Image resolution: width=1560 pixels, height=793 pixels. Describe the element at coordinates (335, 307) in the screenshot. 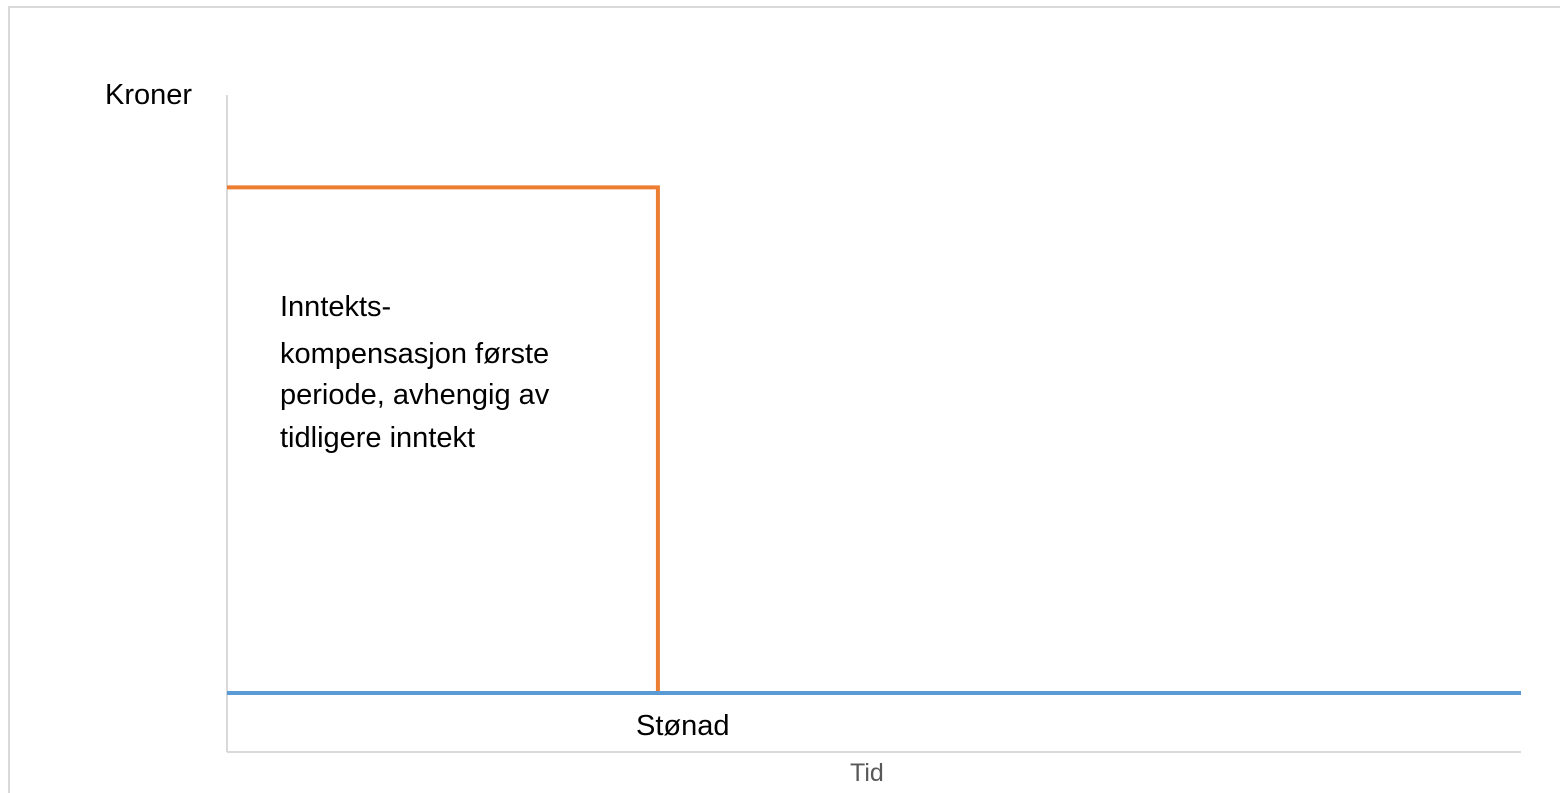

I see `annotation-line: Inntekts-` at that location.